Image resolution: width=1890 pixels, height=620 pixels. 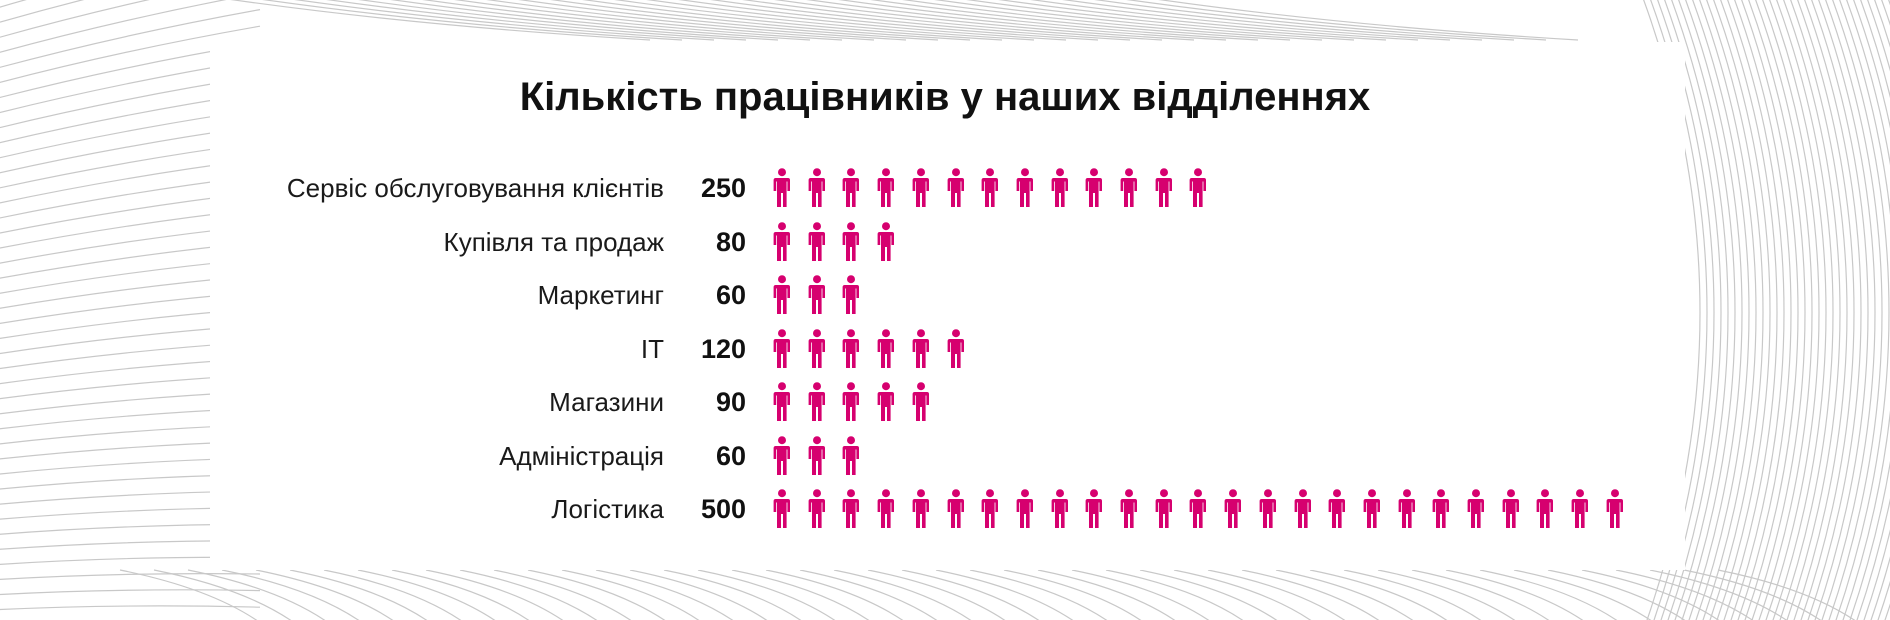 I want to click on value-label: 80, so click(x=730, y=241).